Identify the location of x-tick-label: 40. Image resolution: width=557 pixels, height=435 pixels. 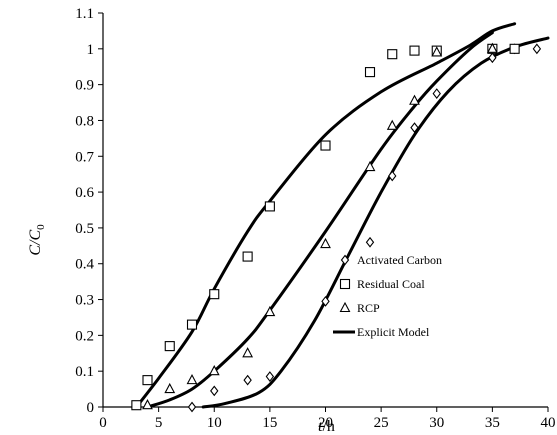
(548, 423).